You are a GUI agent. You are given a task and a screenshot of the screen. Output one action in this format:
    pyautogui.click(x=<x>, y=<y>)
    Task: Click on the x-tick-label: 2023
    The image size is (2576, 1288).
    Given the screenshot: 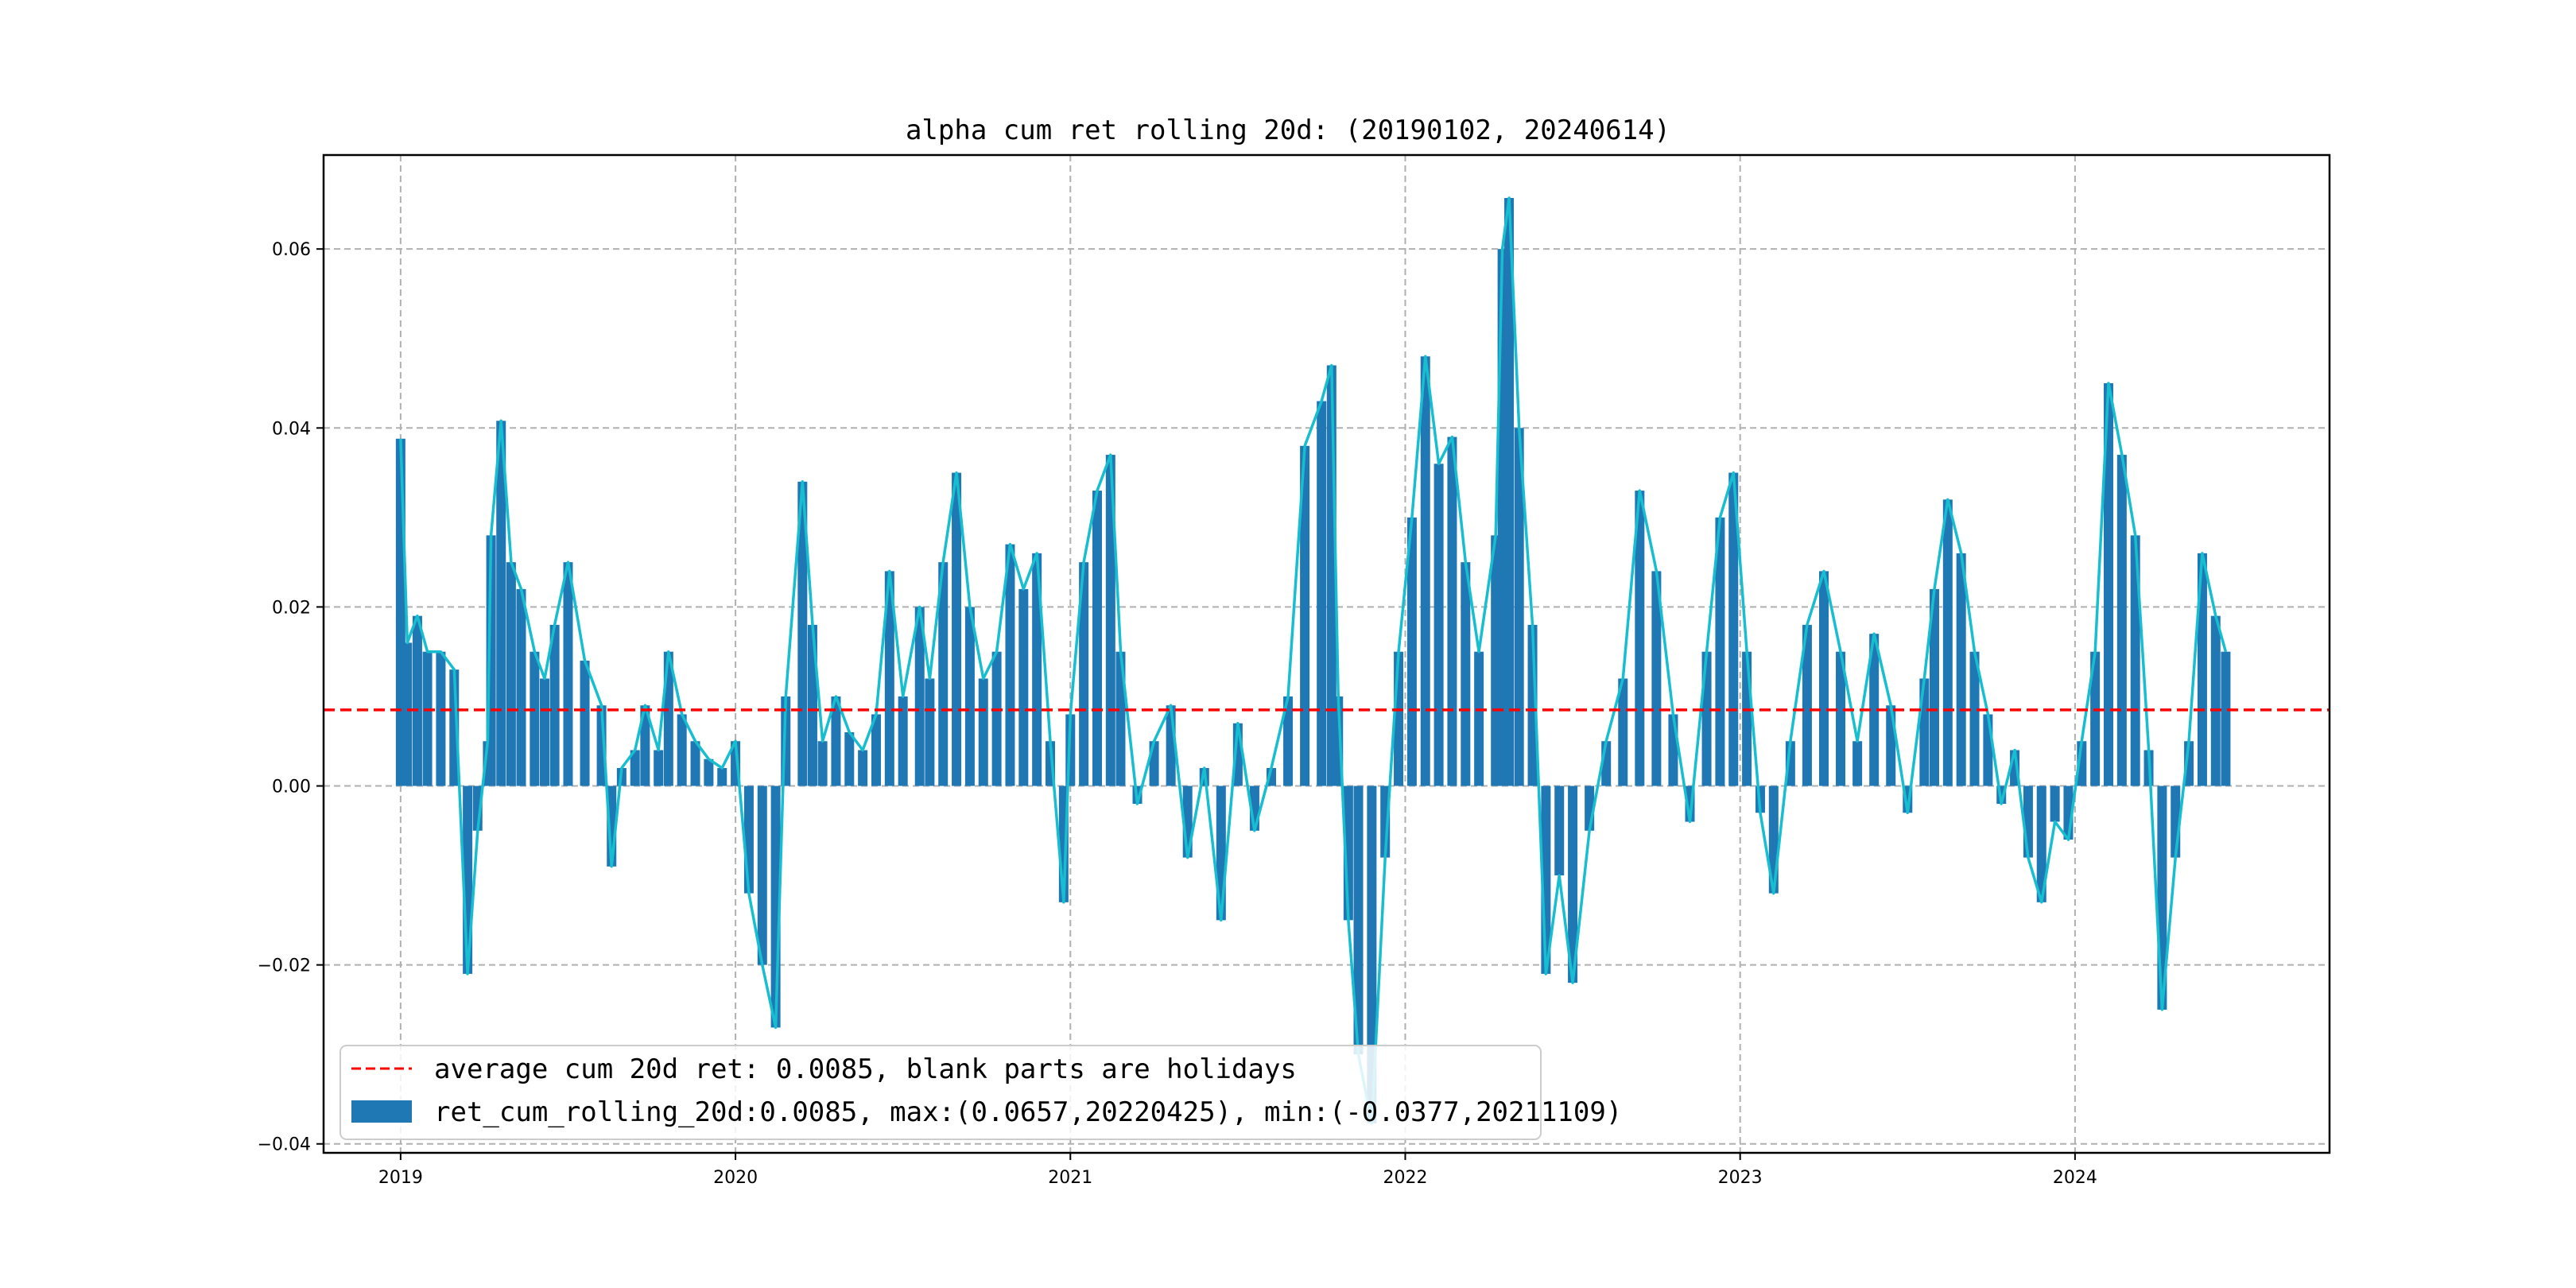 What is the action you would take?
    pyautogui.click(x=1741, y=1178)
    